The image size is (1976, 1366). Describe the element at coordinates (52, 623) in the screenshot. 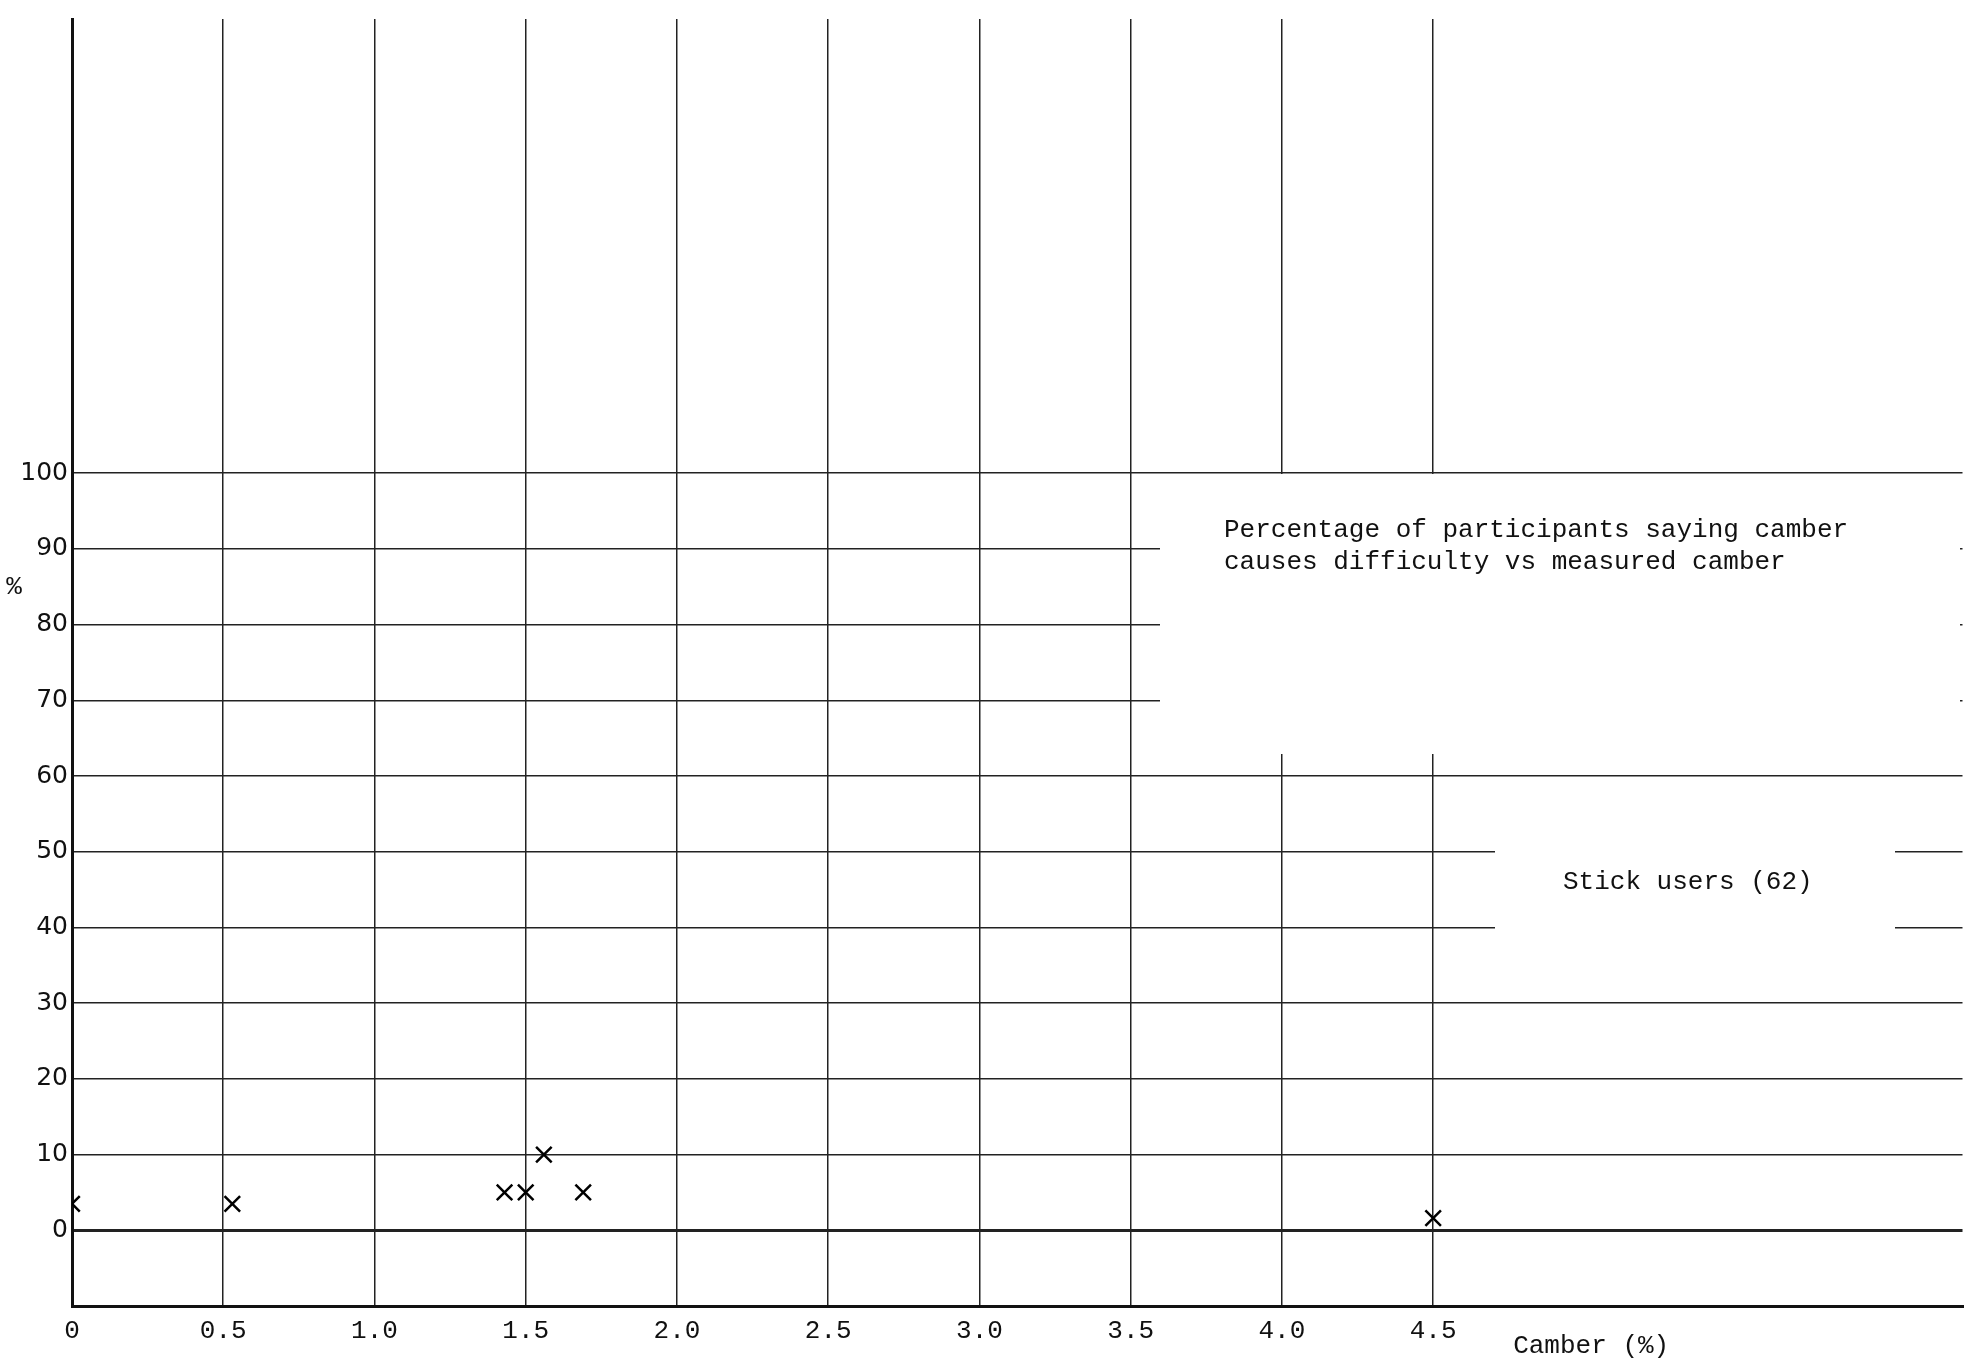

I see `y-tick-label: 80` at that location.